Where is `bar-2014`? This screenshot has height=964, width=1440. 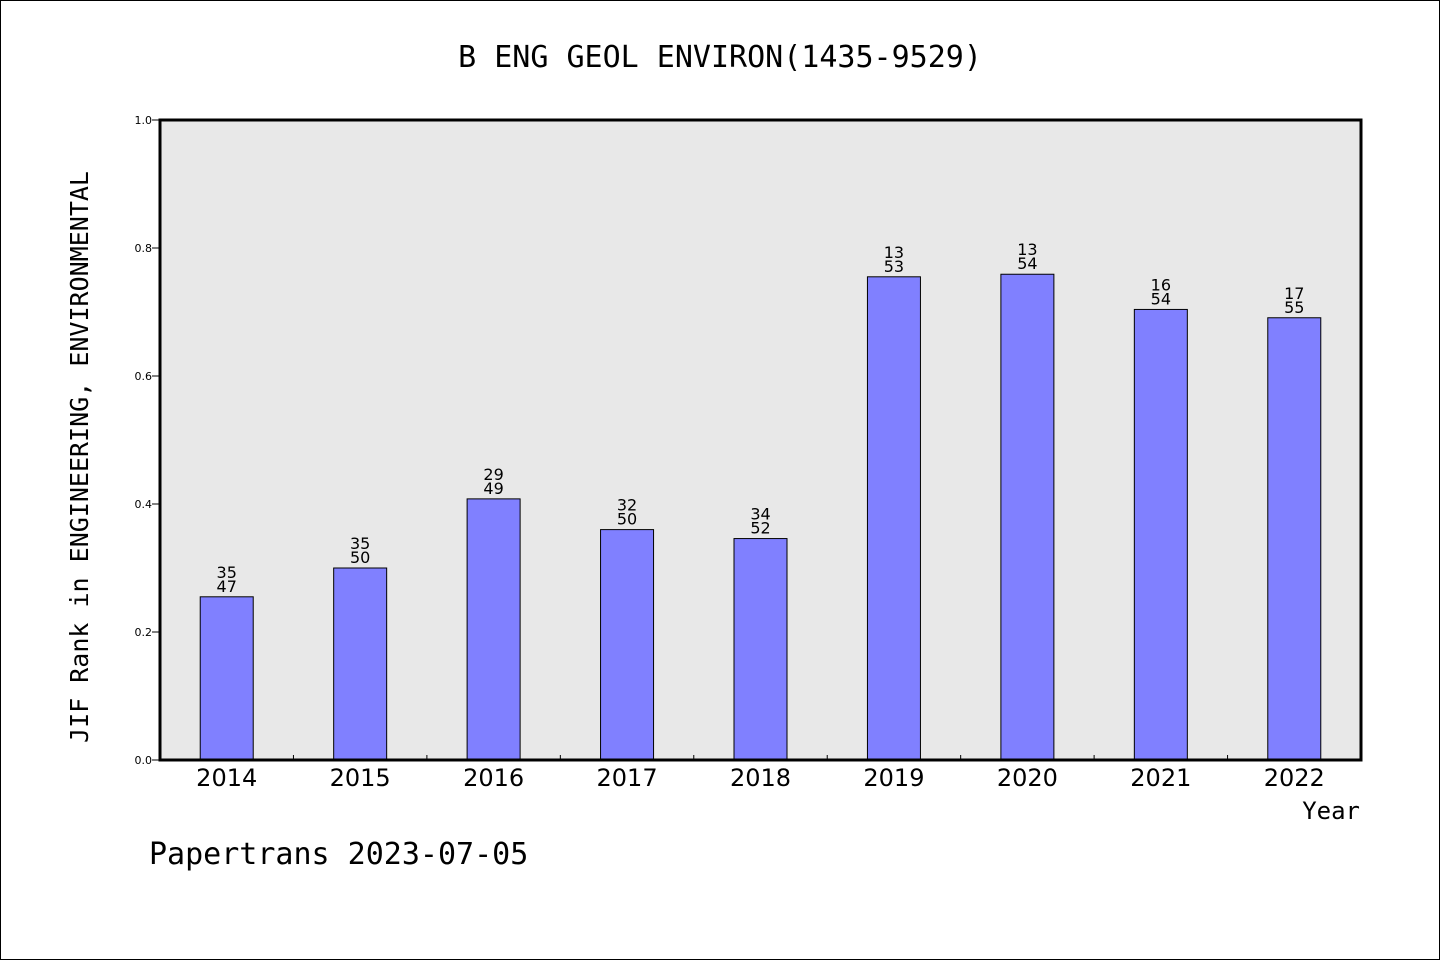
bar-2014 is located at coordinates (226, 678).